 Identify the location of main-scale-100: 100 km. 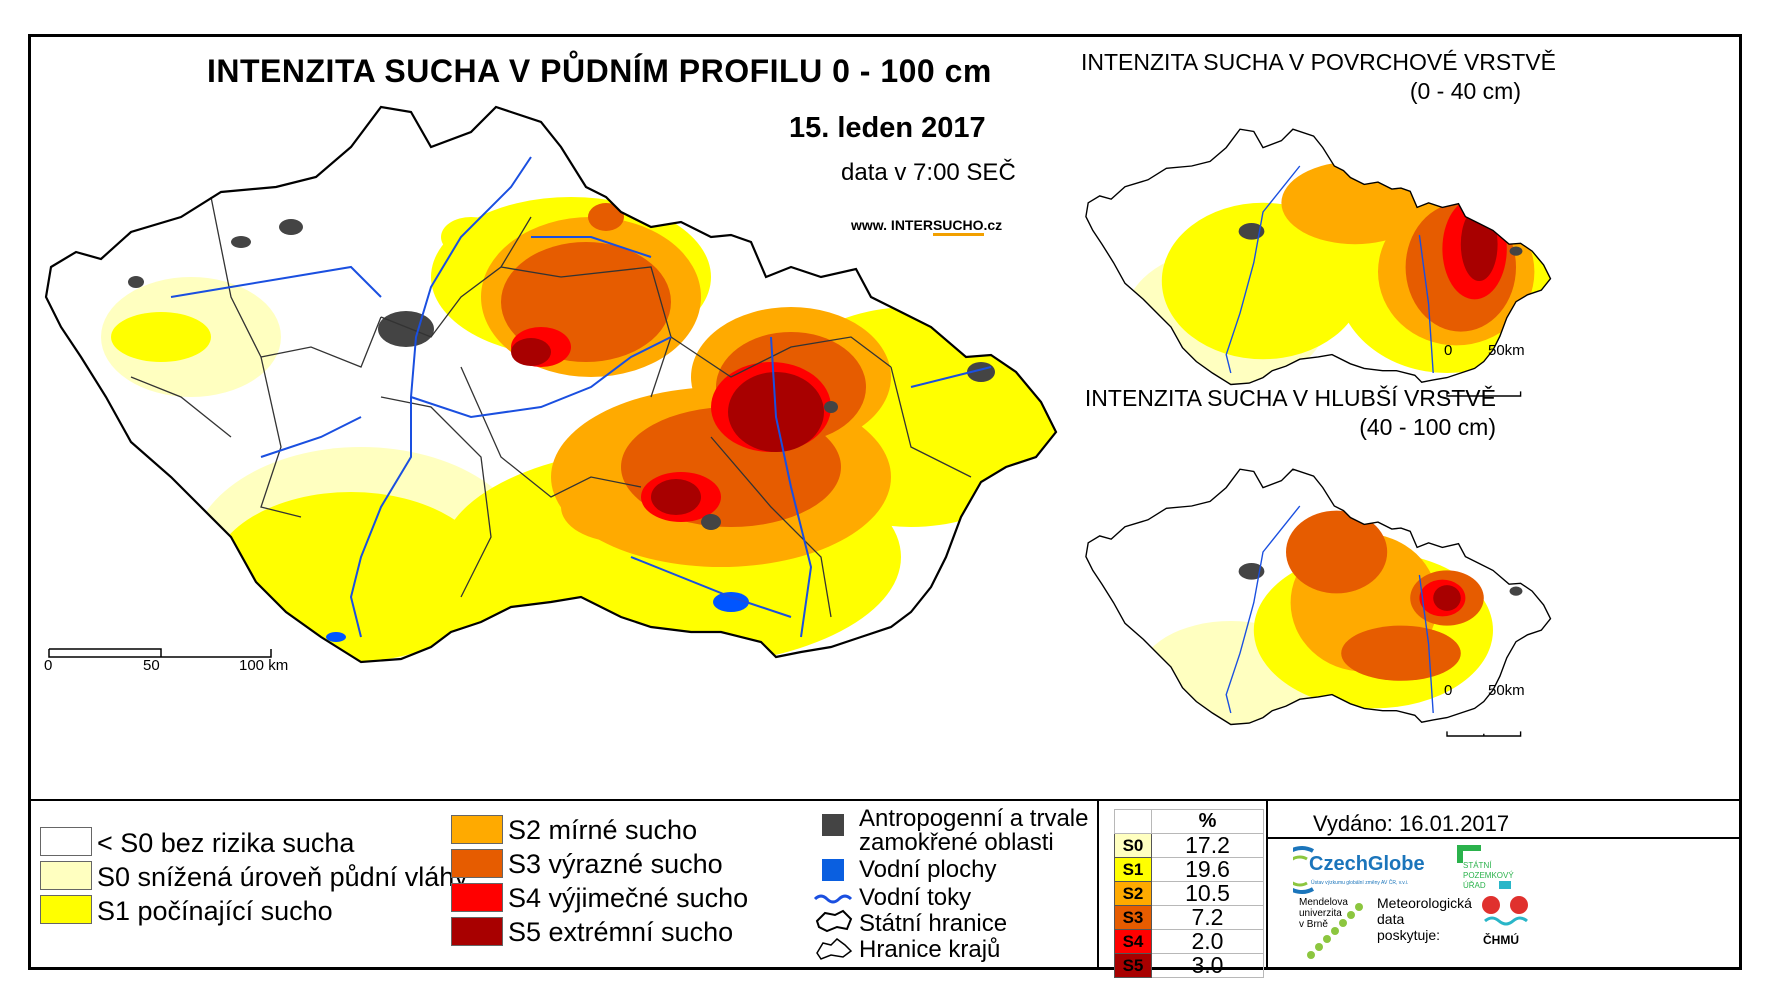
(264, 665).